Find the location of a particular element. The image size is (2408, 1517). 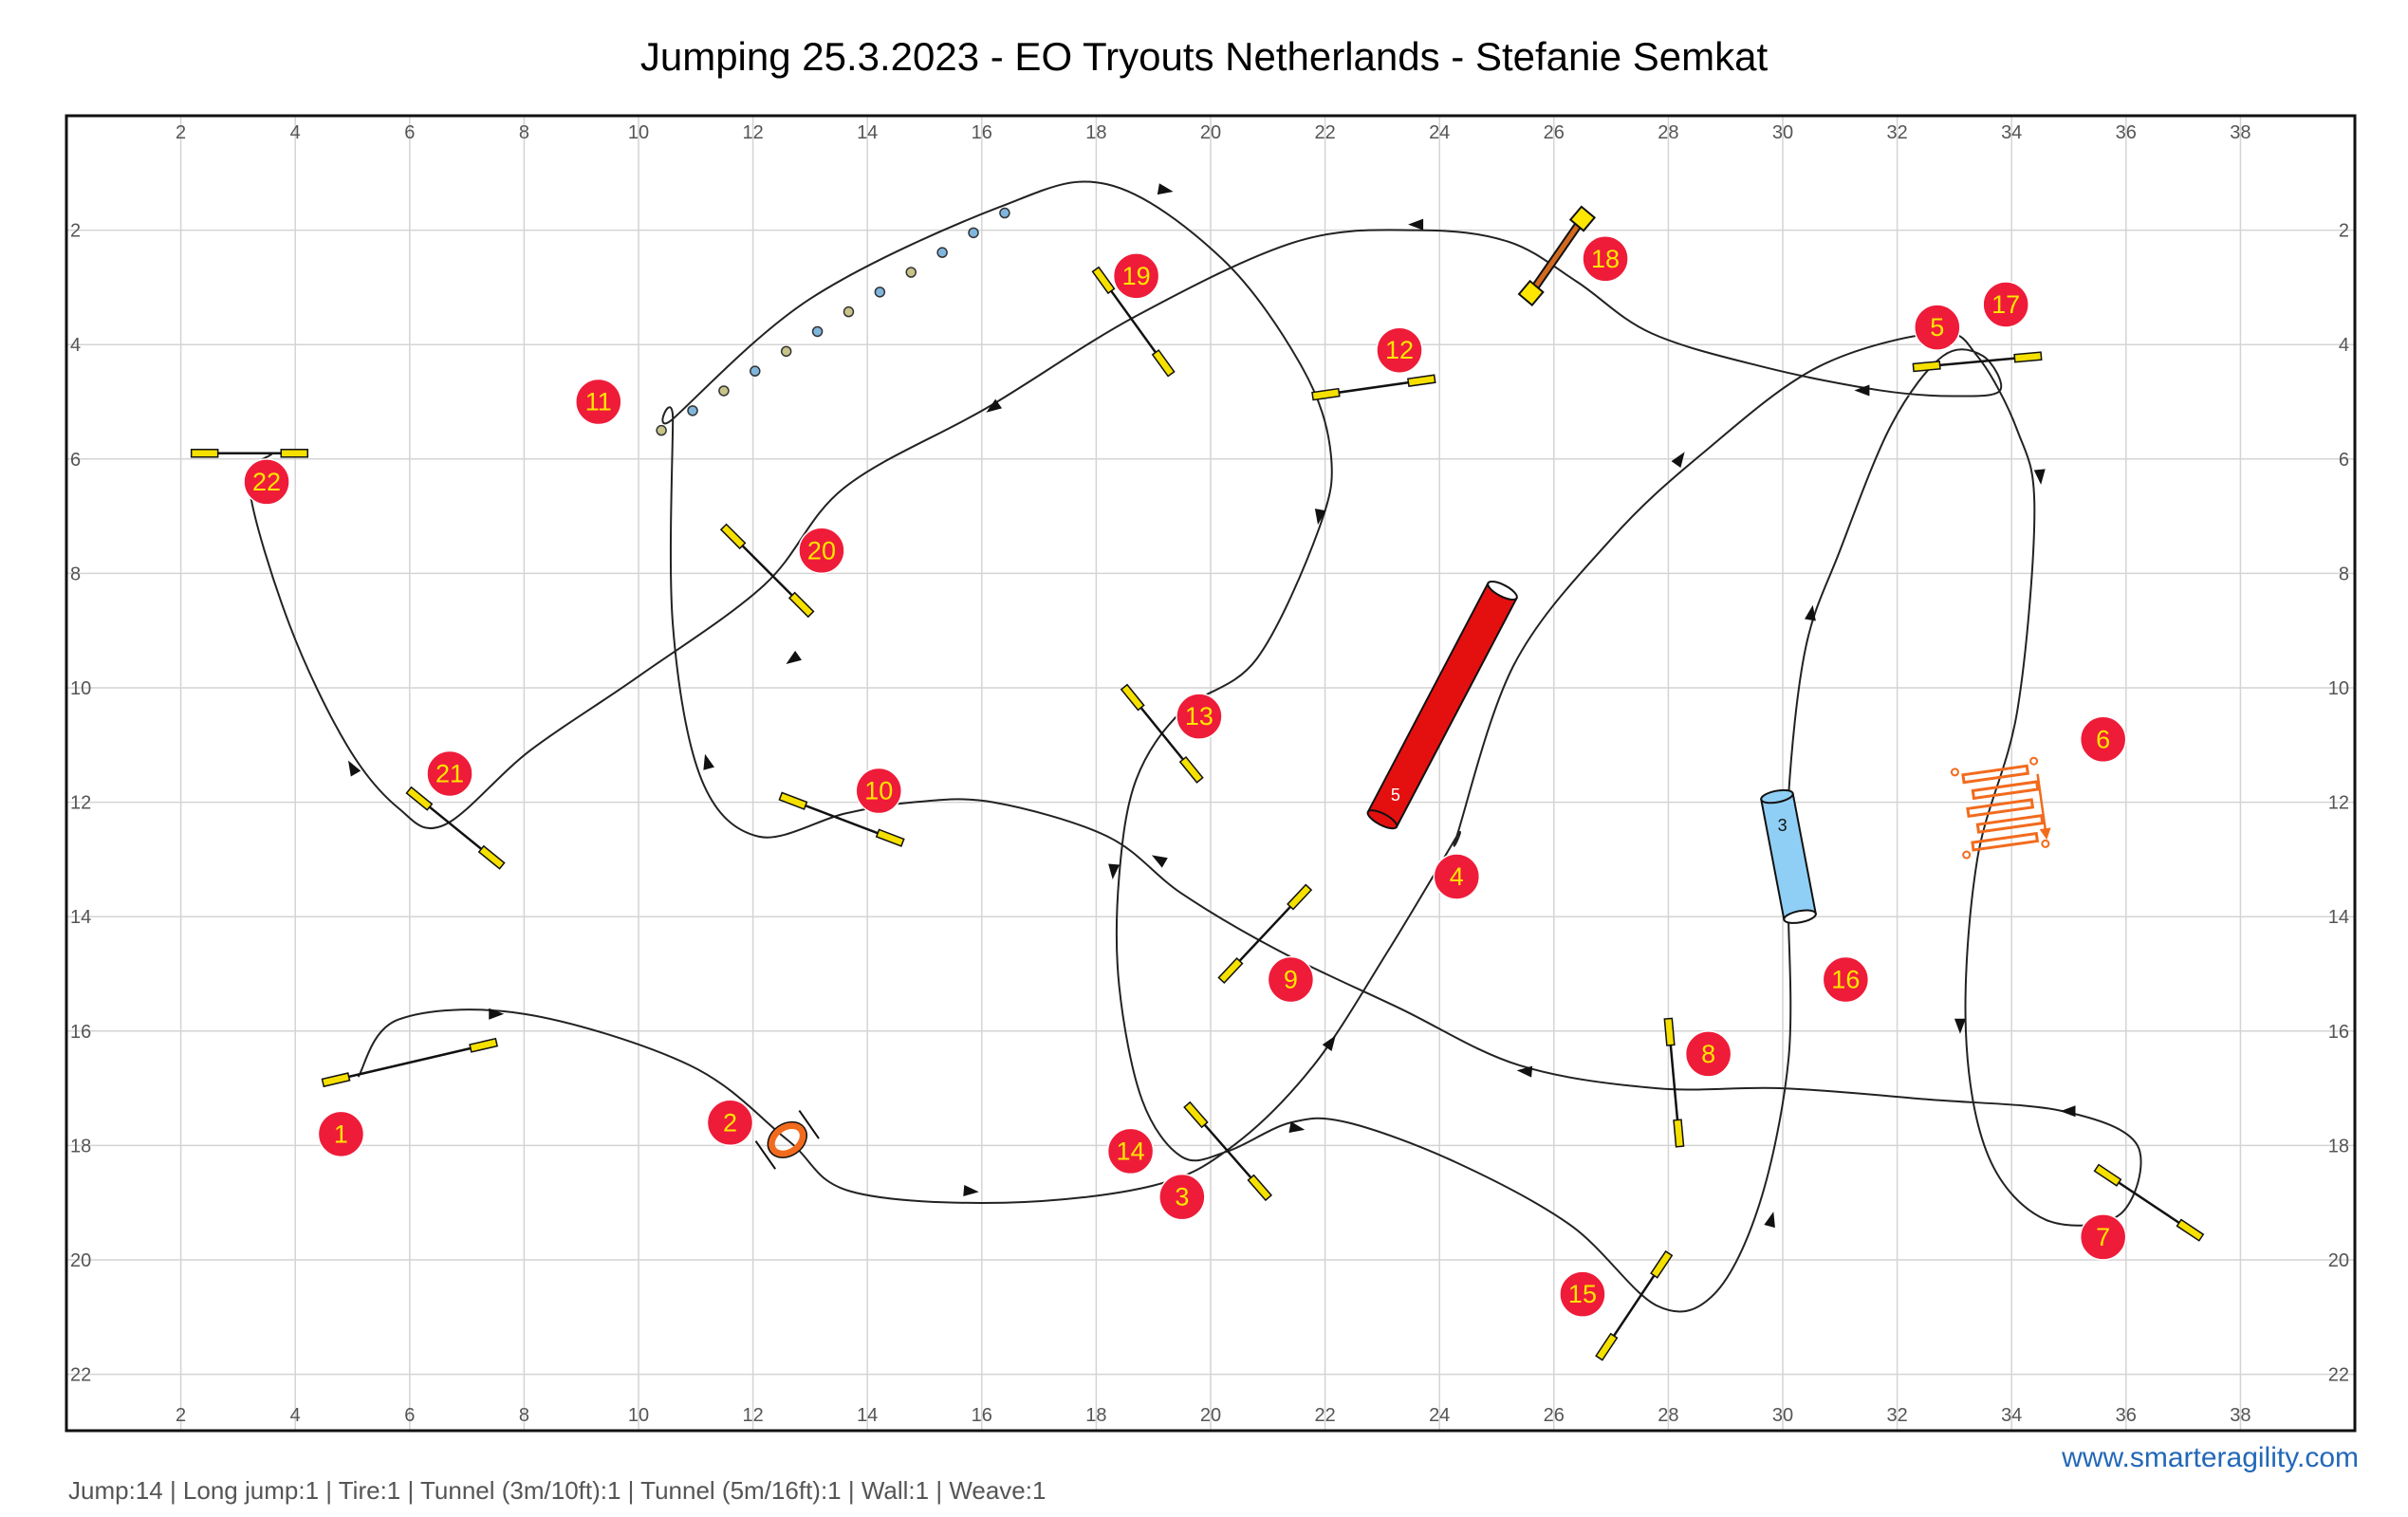

y-tick-label-right: 18 is located at coordinates (2338, 1146).